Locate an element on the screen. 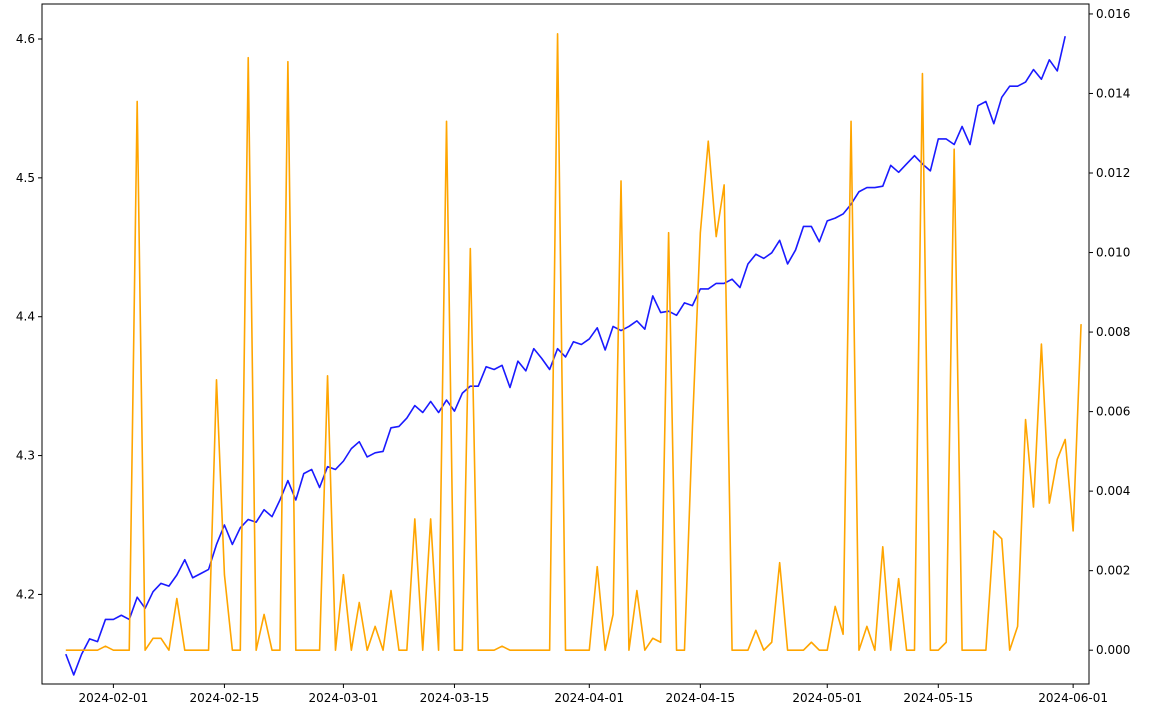 The height and width of the screenshot is (715, 1159). x-tick-label: 2024-05-15 is located at coordinates (938, 698).